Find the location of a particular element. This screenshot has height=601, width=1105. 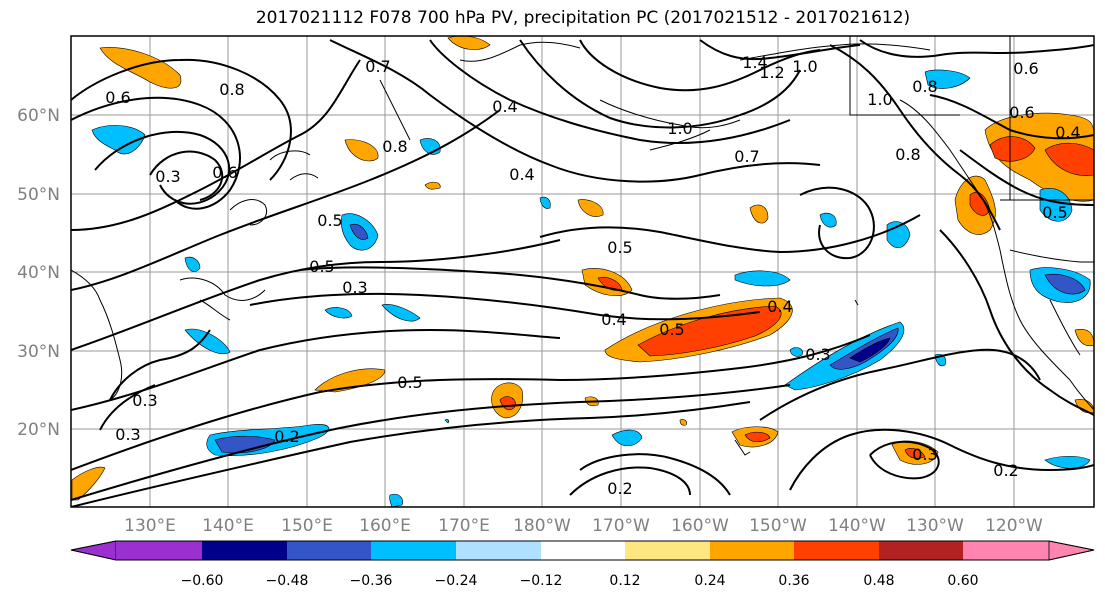

lon-label: 150°E is located at coordinates (307, 526).